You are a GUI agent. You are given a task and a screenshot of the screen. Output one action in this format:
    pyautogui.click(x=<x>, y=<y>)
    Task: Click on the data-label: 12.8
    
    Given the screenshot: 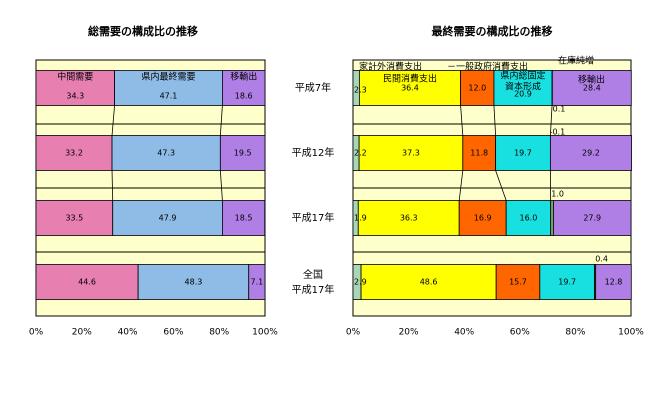 What is the action you would take?
    pyautogui.click(x=614, y=282)
    